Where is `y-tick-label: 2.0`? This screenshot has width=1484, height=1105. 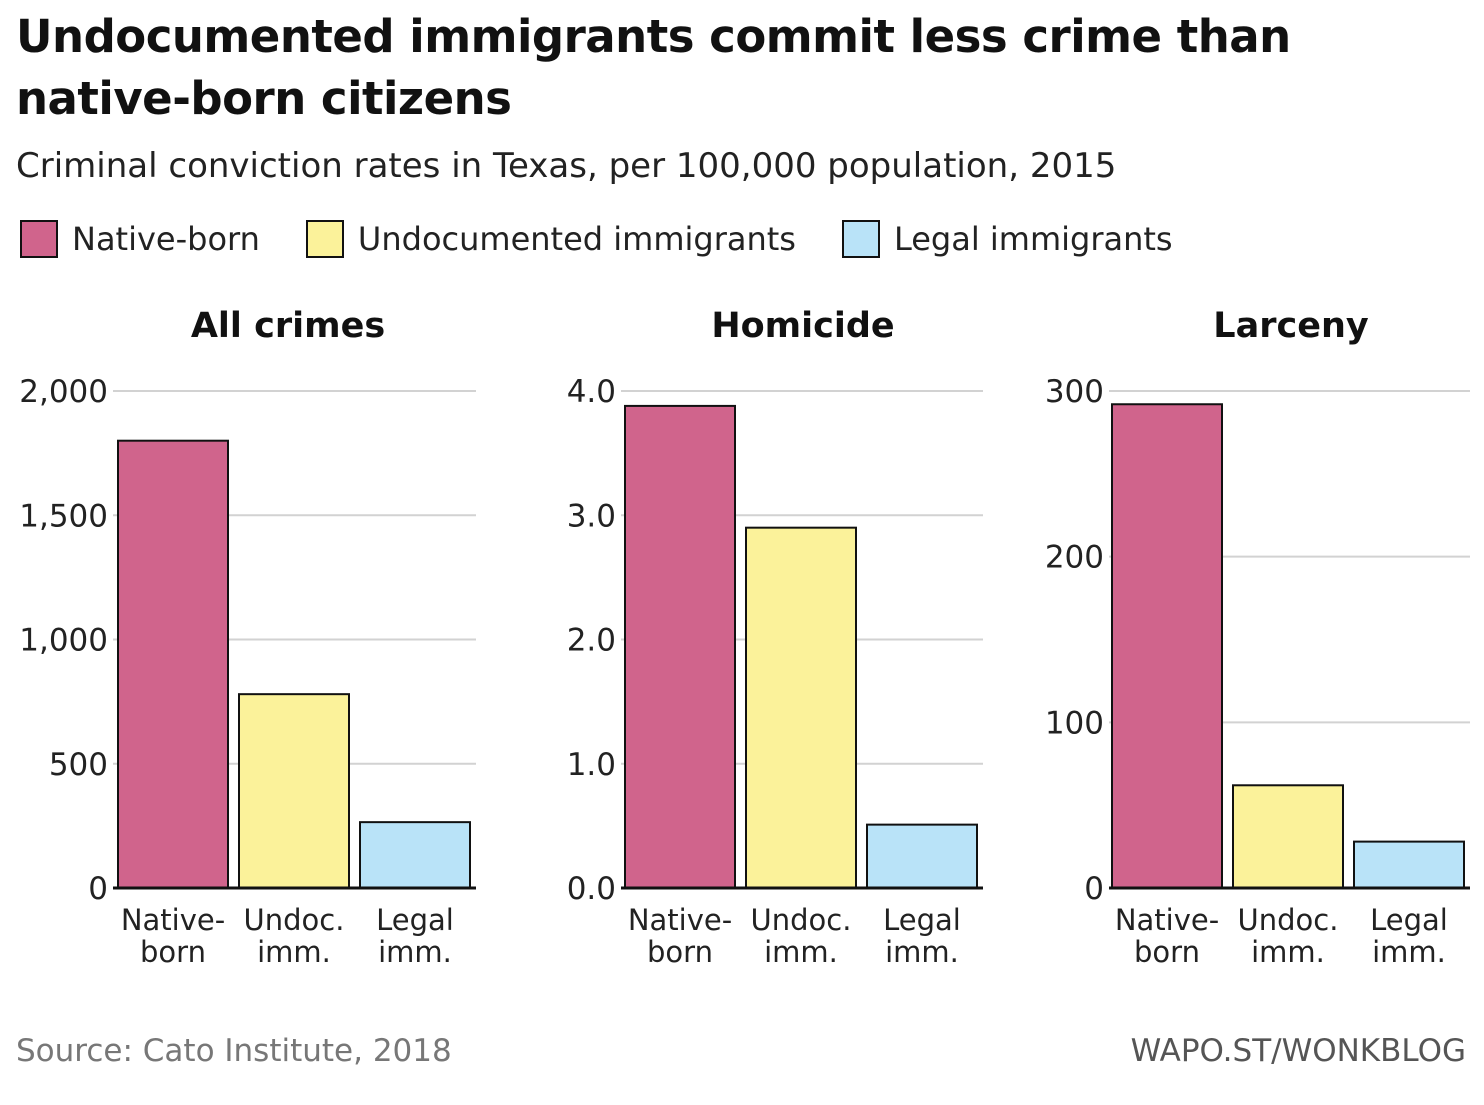 y-tick-label: 2.0 is located at coordinates (591, 641).